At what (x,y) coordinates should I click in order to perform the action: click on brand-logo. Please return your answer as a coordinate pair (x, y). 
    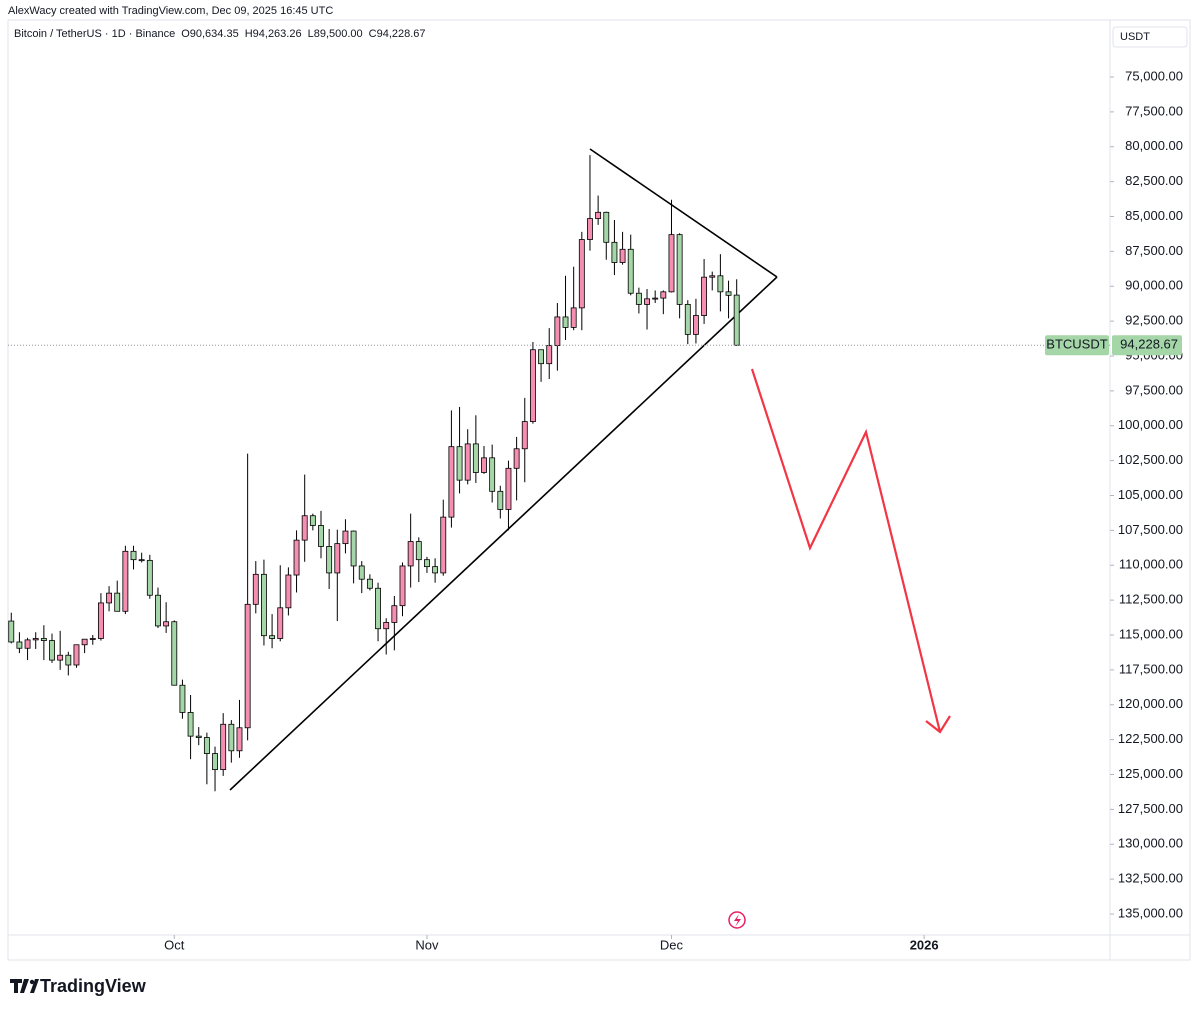
    Looking at the image, I should click on (24, 986).